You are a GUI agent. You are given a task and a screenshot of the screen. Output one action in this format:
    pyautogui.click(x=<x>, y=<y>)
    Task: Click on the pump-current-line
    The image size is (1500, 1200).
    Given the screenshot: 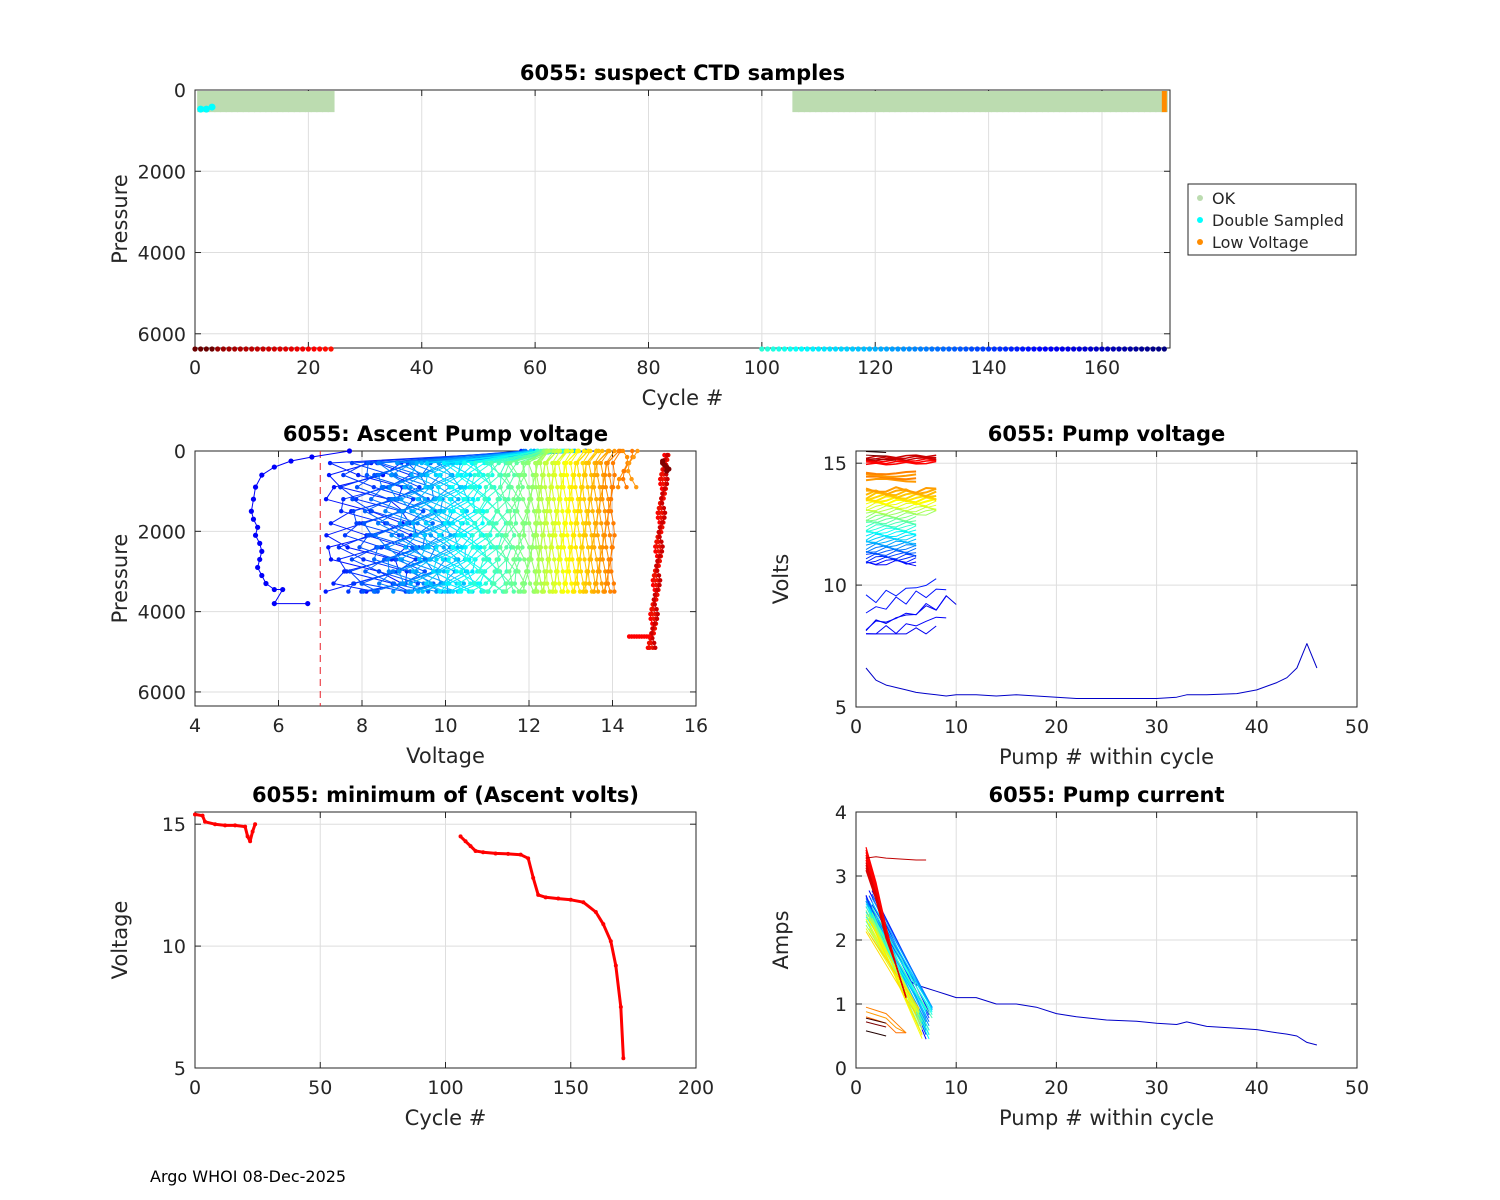 What is the action you would take?
    pyautogui.click(x=886, y=934)
    